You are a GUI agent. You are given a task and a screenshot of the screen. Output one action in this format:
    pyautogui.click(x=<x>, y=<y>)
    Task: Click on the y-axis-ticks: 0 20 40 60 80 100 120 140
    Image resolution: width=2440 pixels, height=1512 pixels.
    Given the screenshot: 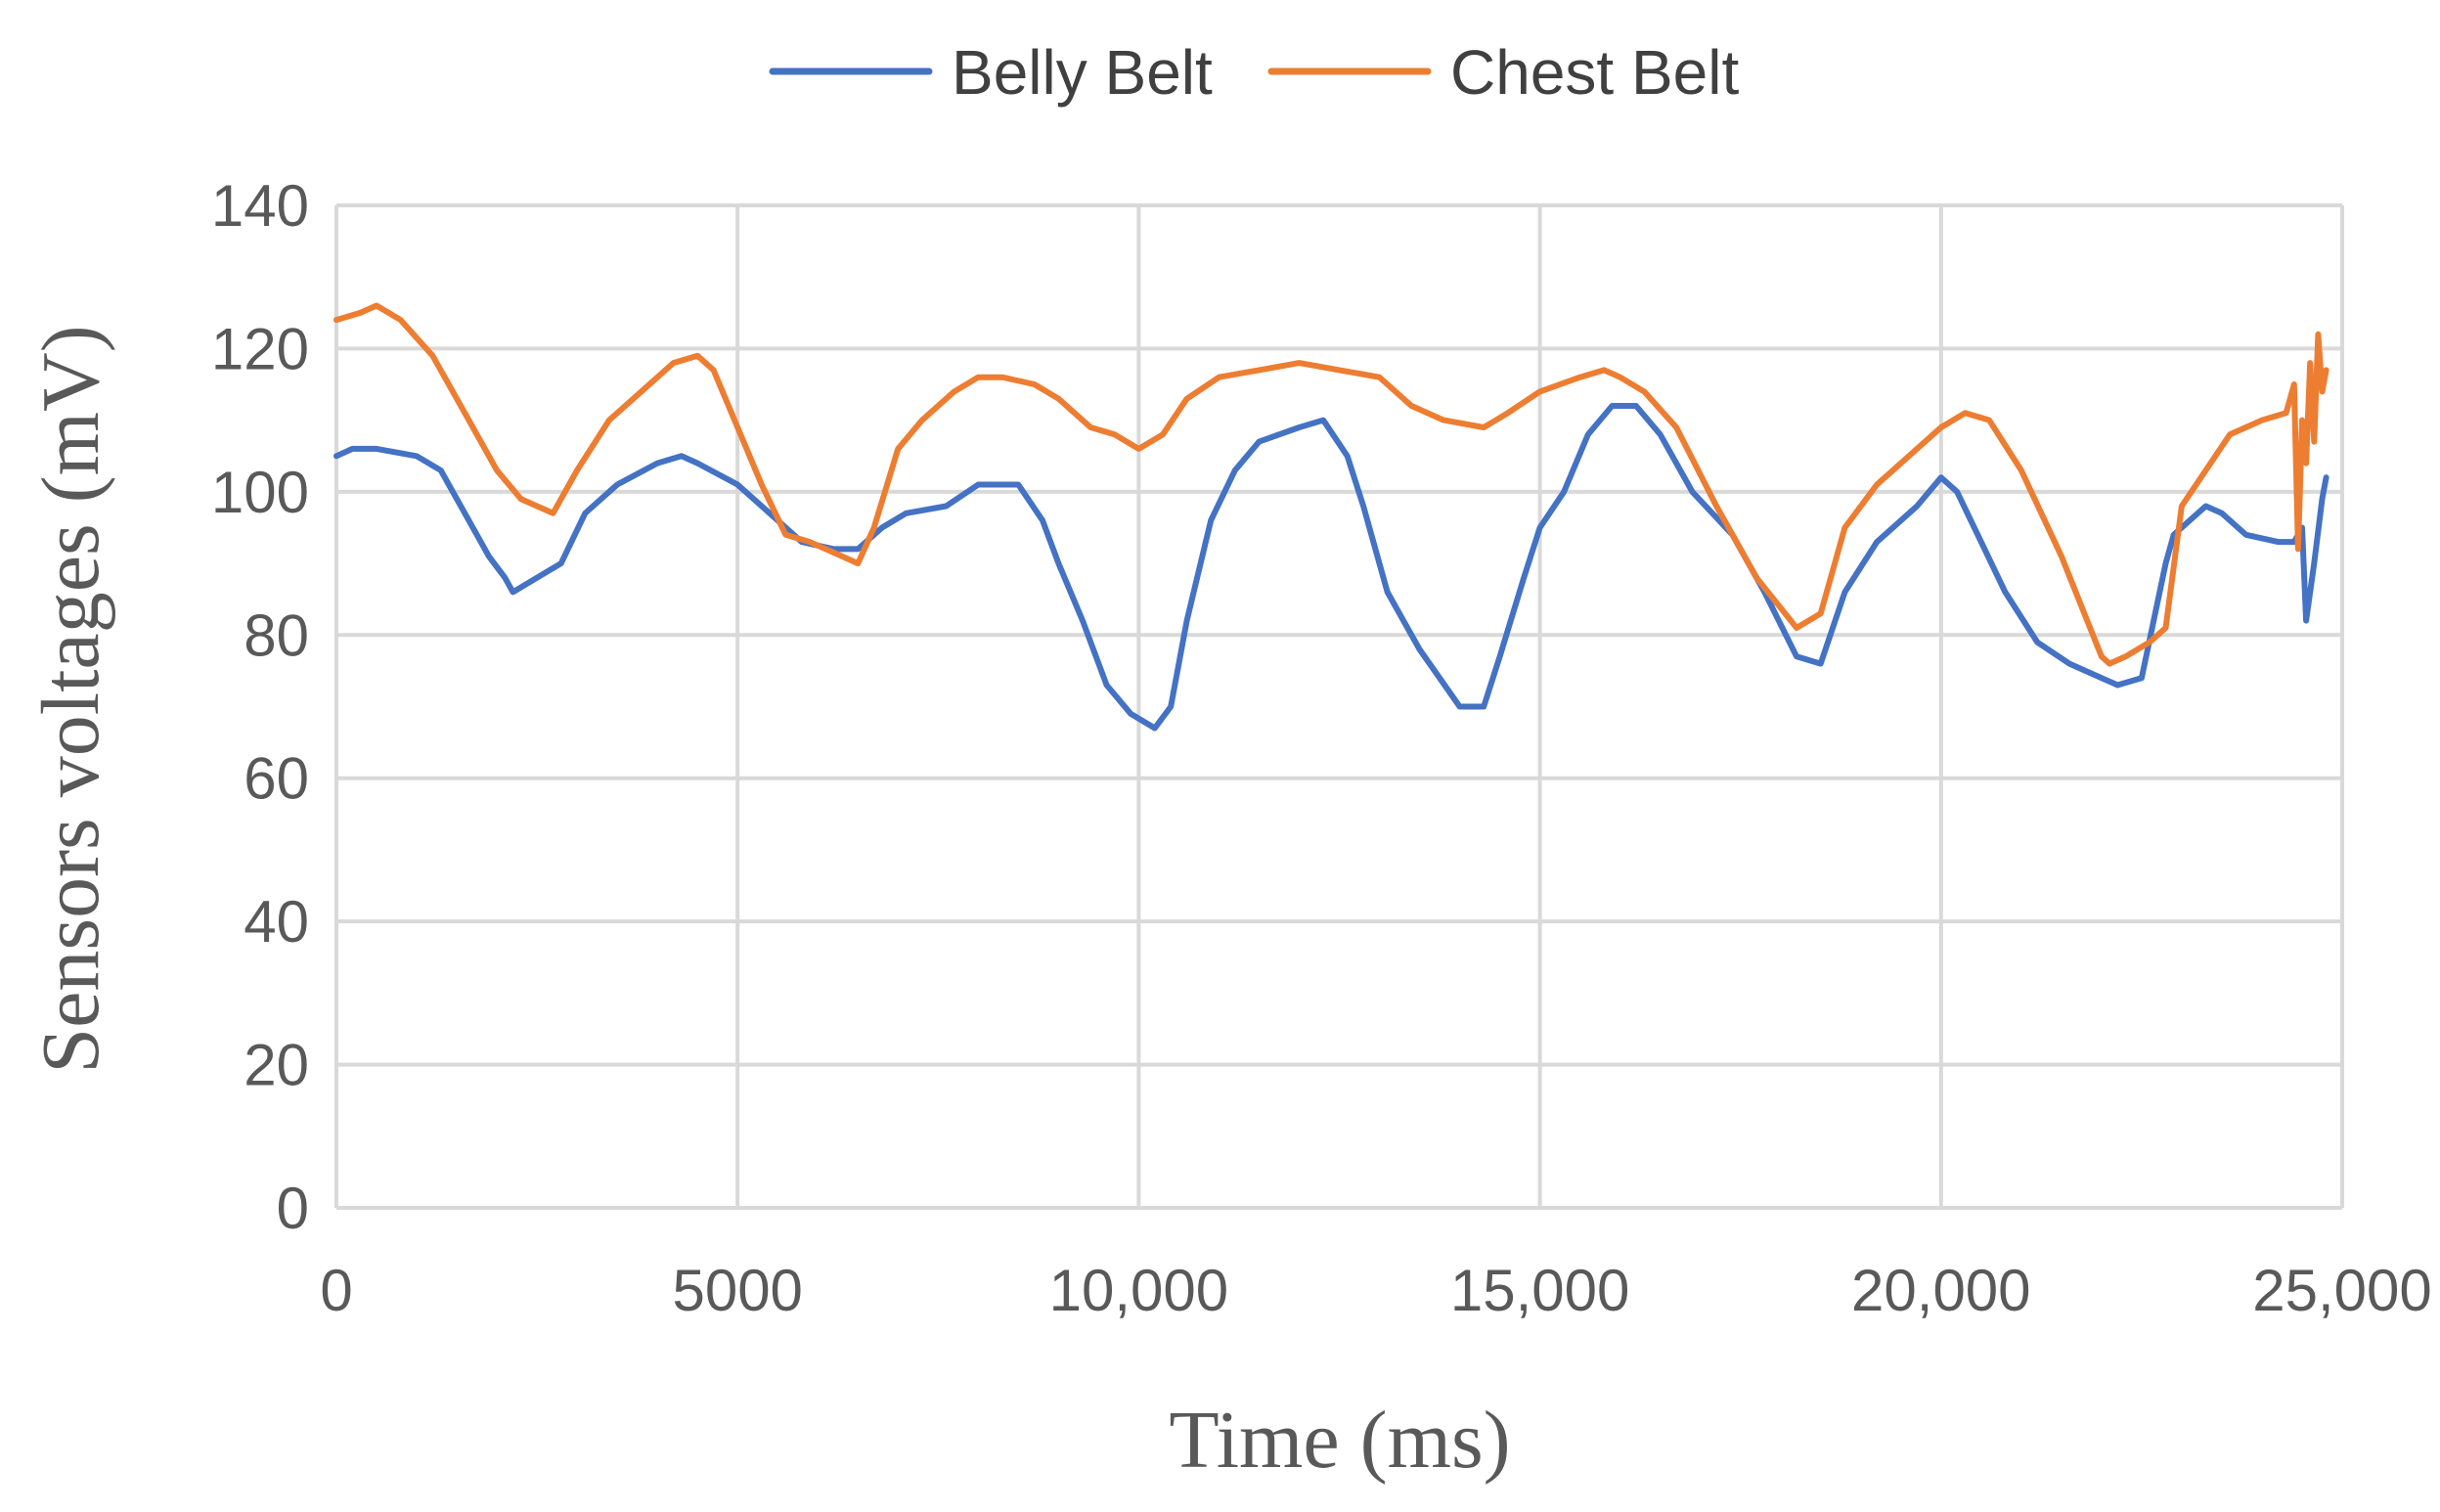 What is the action you would take?
    pyautogui.click(x=260, y=707)
    